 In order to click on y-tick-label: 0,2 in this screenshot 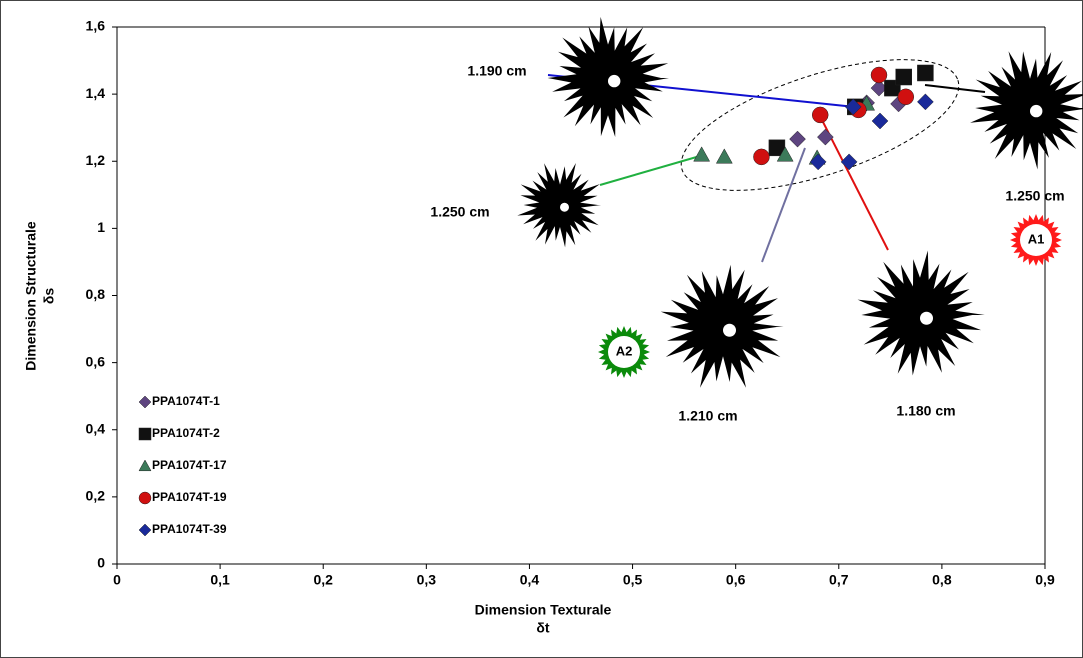, I will do `click(96, 496)`.